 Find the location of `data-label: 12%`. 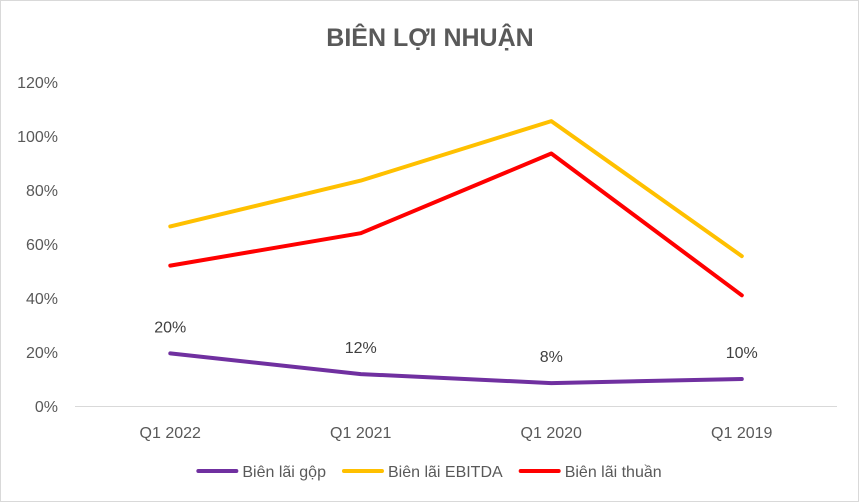

data-label: 12% is located at coordinates (361, 348).